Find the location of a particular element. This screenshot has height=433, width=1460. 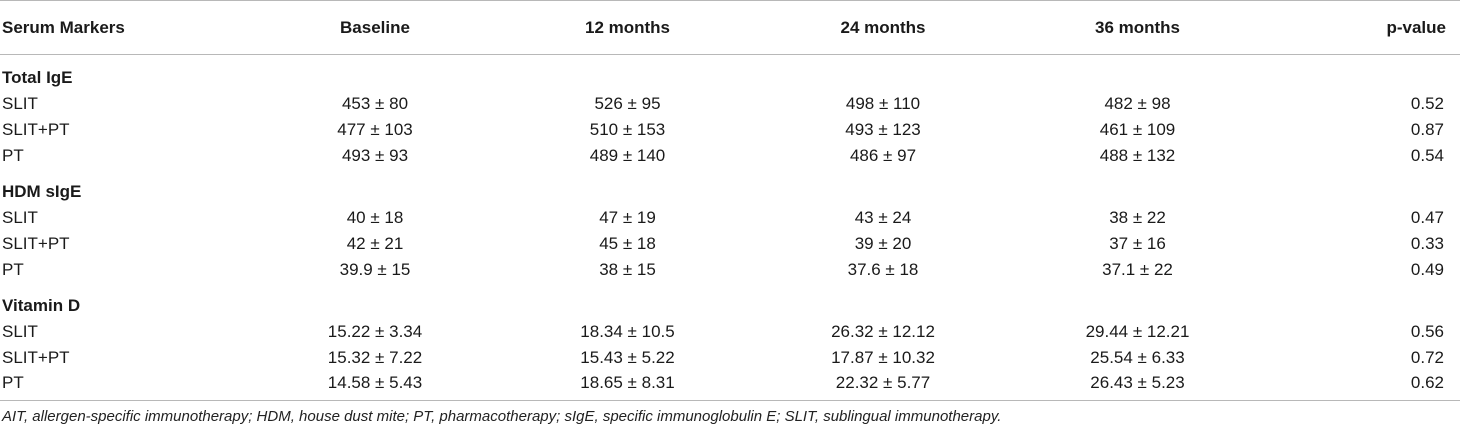

header-p-value: p-value is located at coordinates (1362, 28).